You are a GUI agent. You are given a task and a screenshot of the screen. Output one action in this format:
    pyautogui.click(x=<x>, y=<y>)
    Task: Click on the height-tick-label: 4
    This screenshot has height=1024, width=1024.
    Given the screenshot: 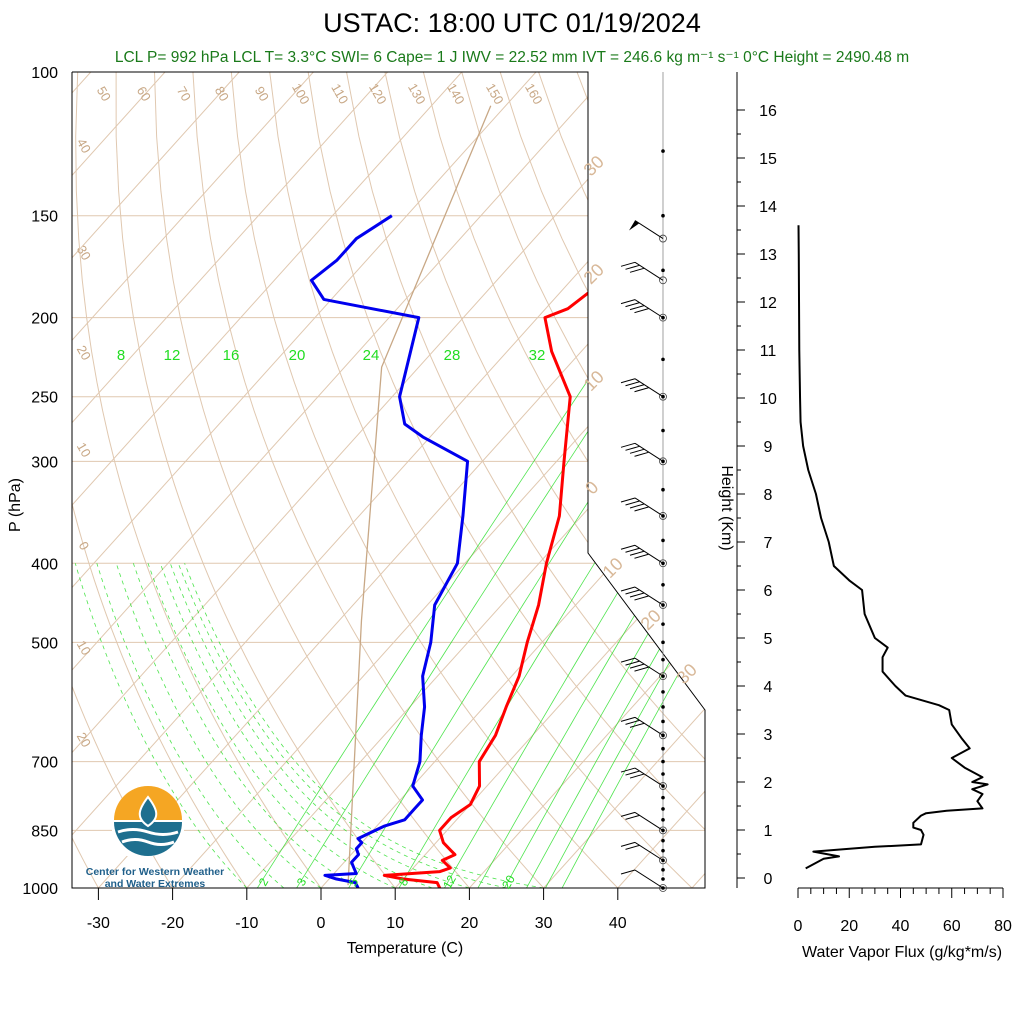 What is the action you would take?
    pyautogui.click(x=768, y=687)
    